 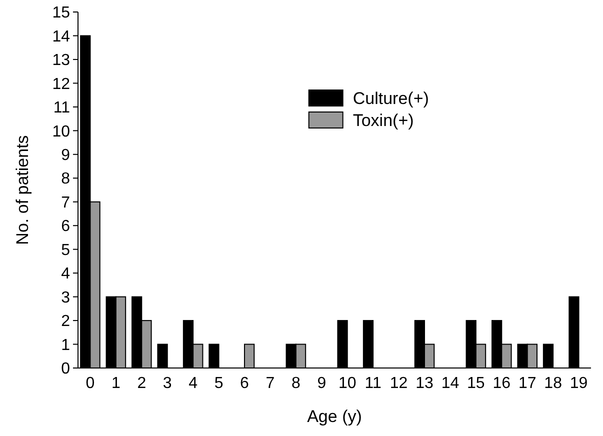 What do you see at coordinates (90, 383) in the screenshot?
I see `x-tick-label: 0` at bounding box center [90, 383].